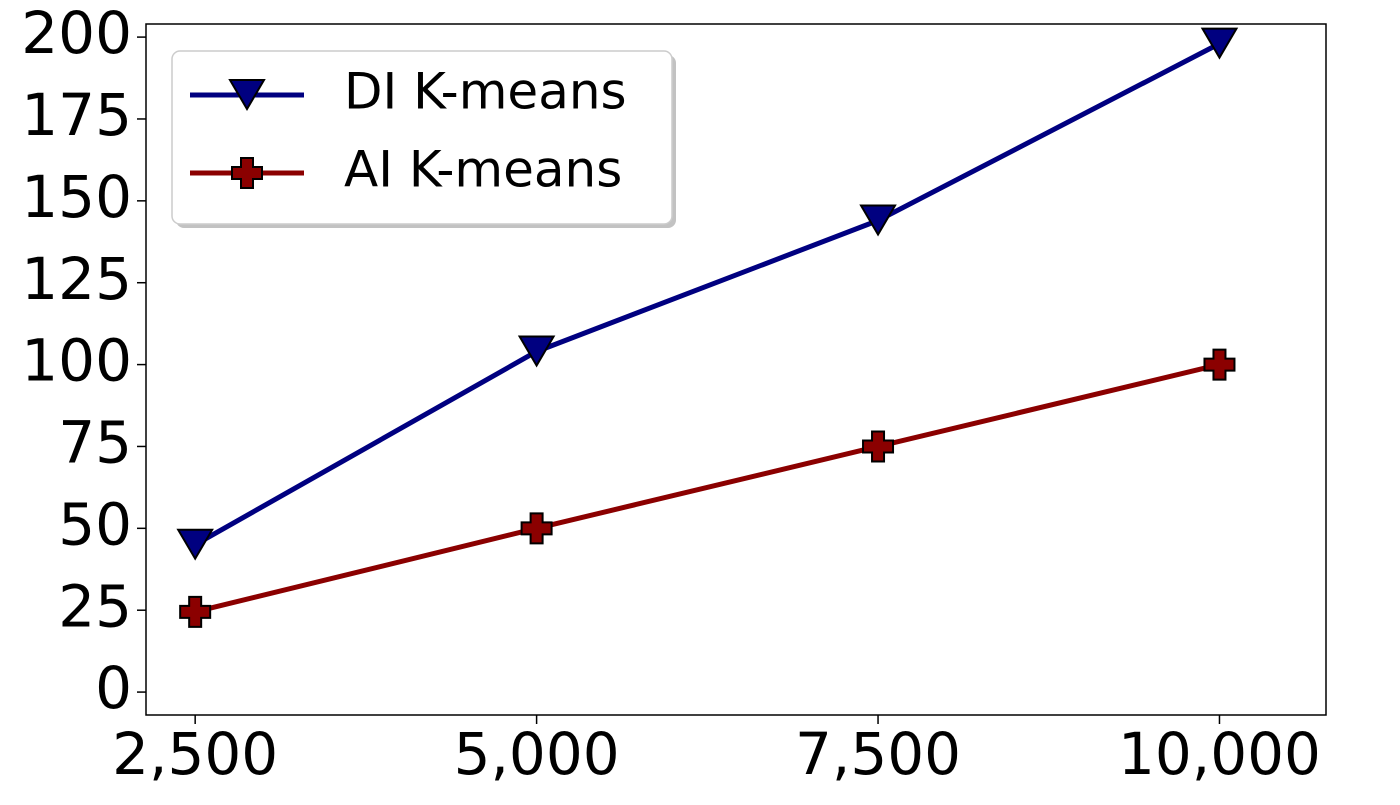  What do you see at coordinates (76, 197) in the screenshot?
I see `y-tick-label: 150` at bounding box center [76, 197].